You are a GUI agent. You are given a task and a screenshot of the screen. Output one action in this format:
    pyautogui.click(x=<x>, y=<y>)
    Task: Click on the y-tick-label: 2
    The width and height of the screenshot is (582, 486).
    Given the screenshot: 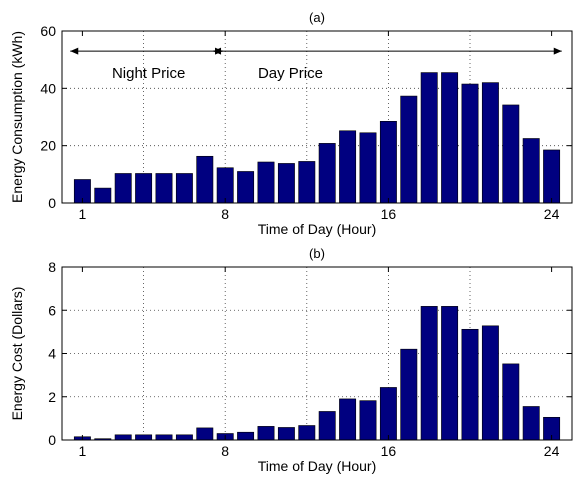 What is the action you would take?
    pyautogui.click(x=52, y=397)
    